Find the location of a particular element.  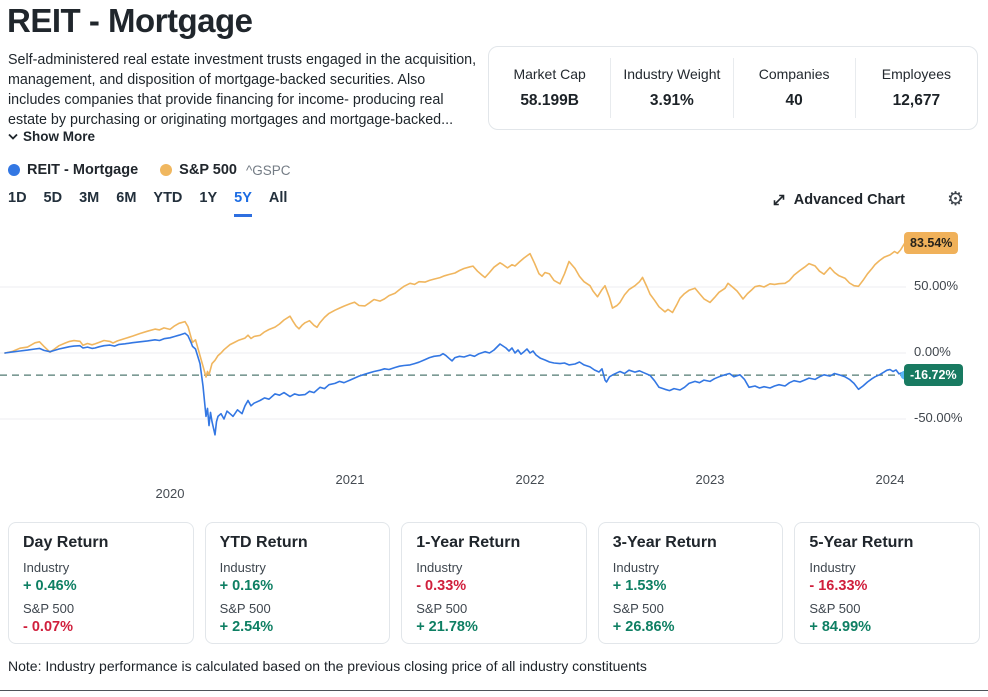

chart-controls: Advanced Chart ⚙ is located at coordinates (868, 199).